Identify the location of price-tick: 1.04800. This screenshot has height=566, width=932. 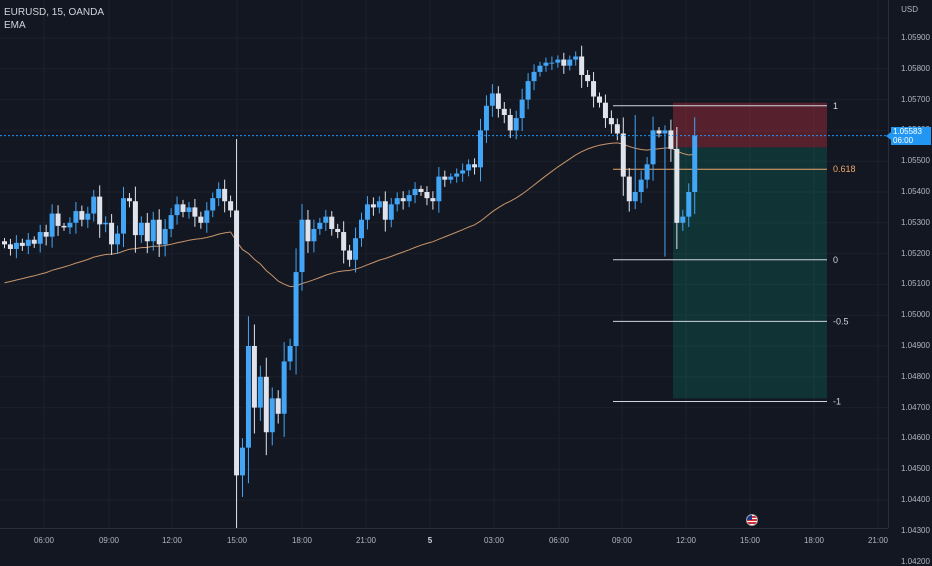
(915, 376).